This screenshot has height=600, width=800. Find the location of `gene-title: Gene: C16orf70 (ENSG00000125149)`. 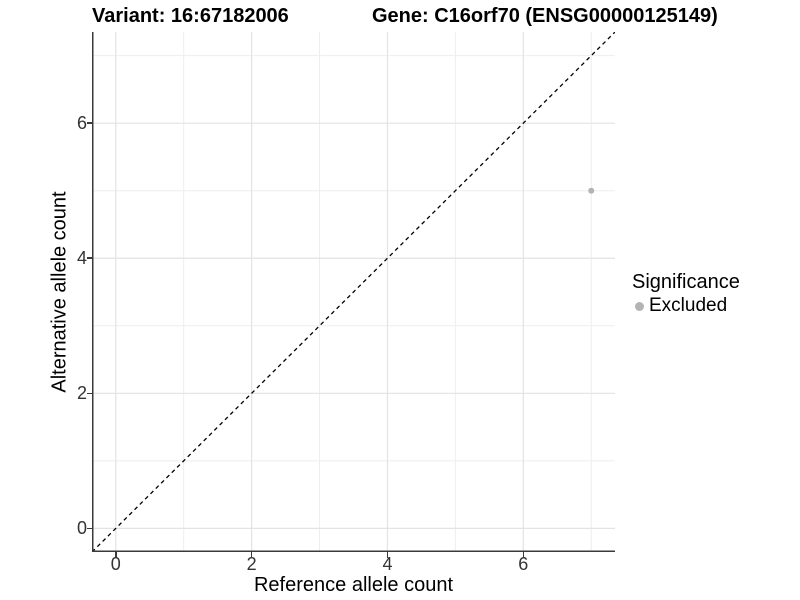

gene-title: Gene: C16orf70 (ENSG00000125149) is located at coordinates (545, 16).